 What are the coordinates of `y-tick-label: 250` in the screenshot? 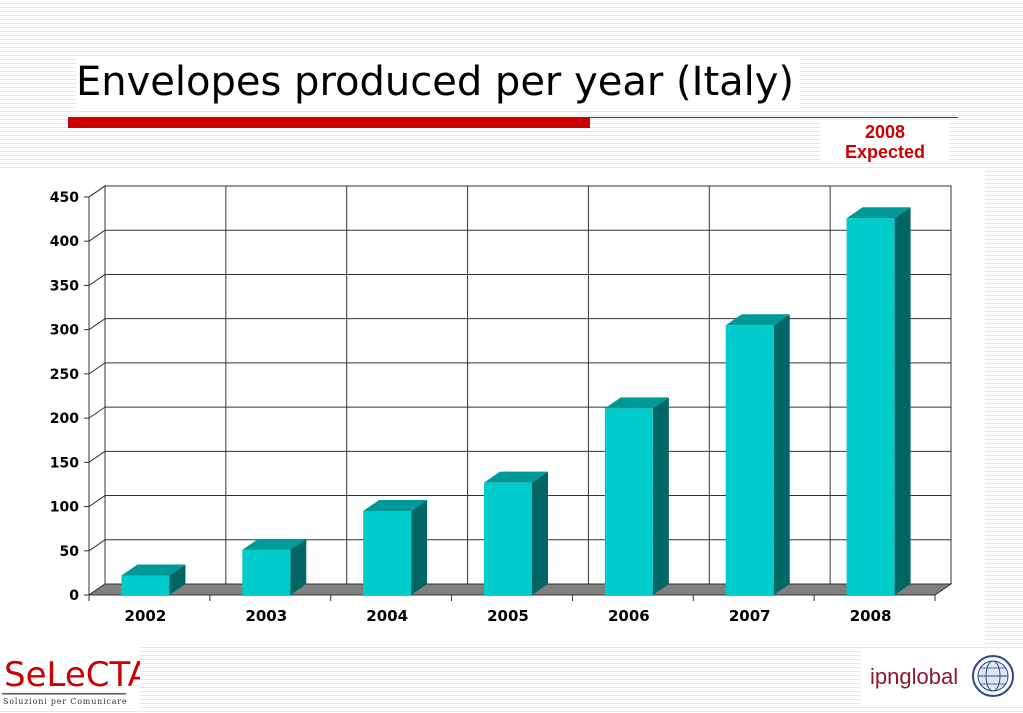 It's located at (64, 375).